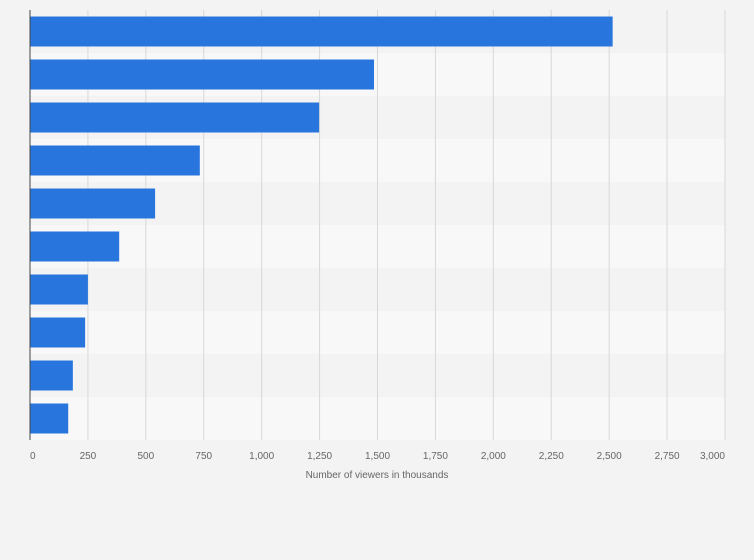 Image resolution: width=754 pixels, height=560 pixels. What do you see at coordinates (377, 475) in the screenshot?
I see `x-axis-title: Number of viewers in thousands` at bounding box center [377, 475].